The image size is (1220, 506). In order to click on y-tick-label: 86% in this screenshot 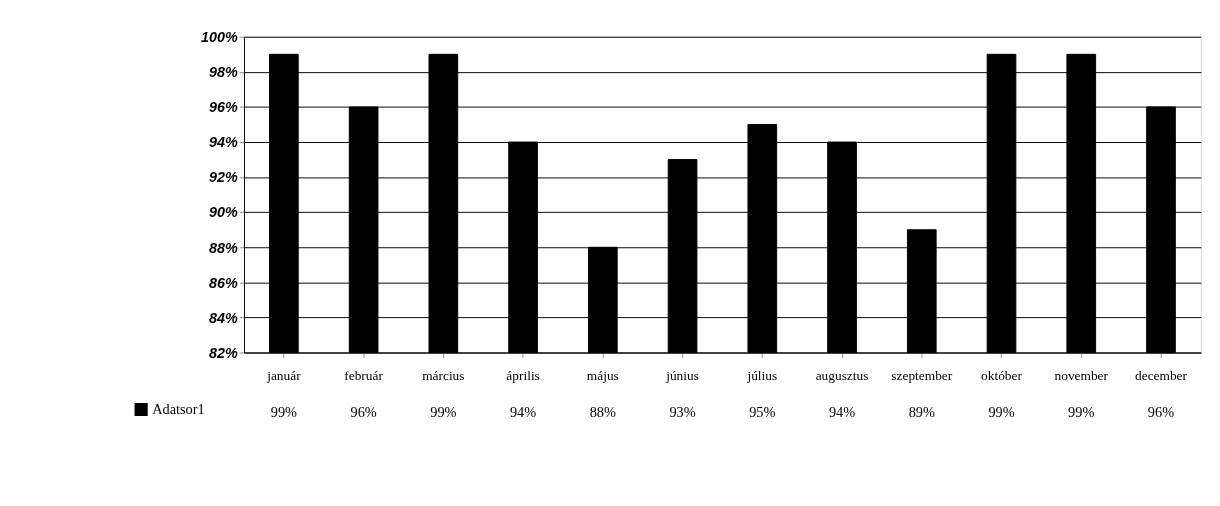, I will do `click(224, 282)`.